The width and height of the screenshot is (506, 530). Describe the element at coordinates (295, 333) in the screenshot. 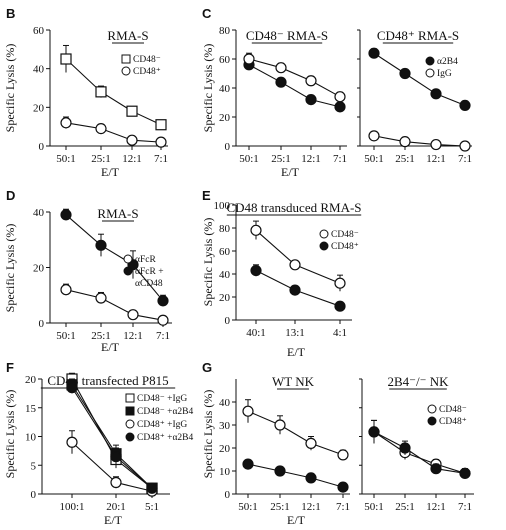

I see `x-tick-label: 13:1` at that location.